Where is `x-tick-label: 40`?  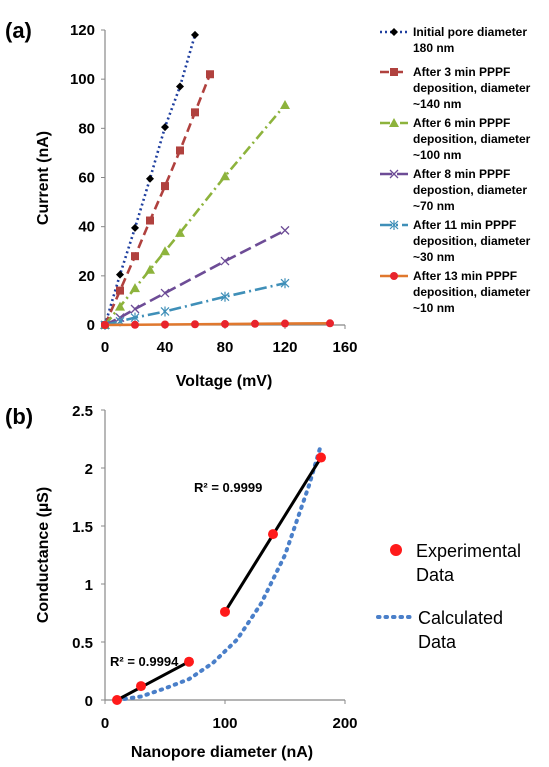 x-tick-label: 40 is located at coordinates (165, 347).